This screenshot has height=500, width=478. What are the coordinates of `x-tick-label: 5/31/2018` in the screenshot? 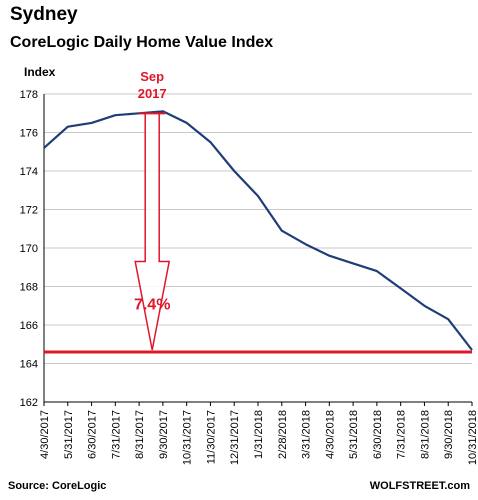 It's located at (354, 434).